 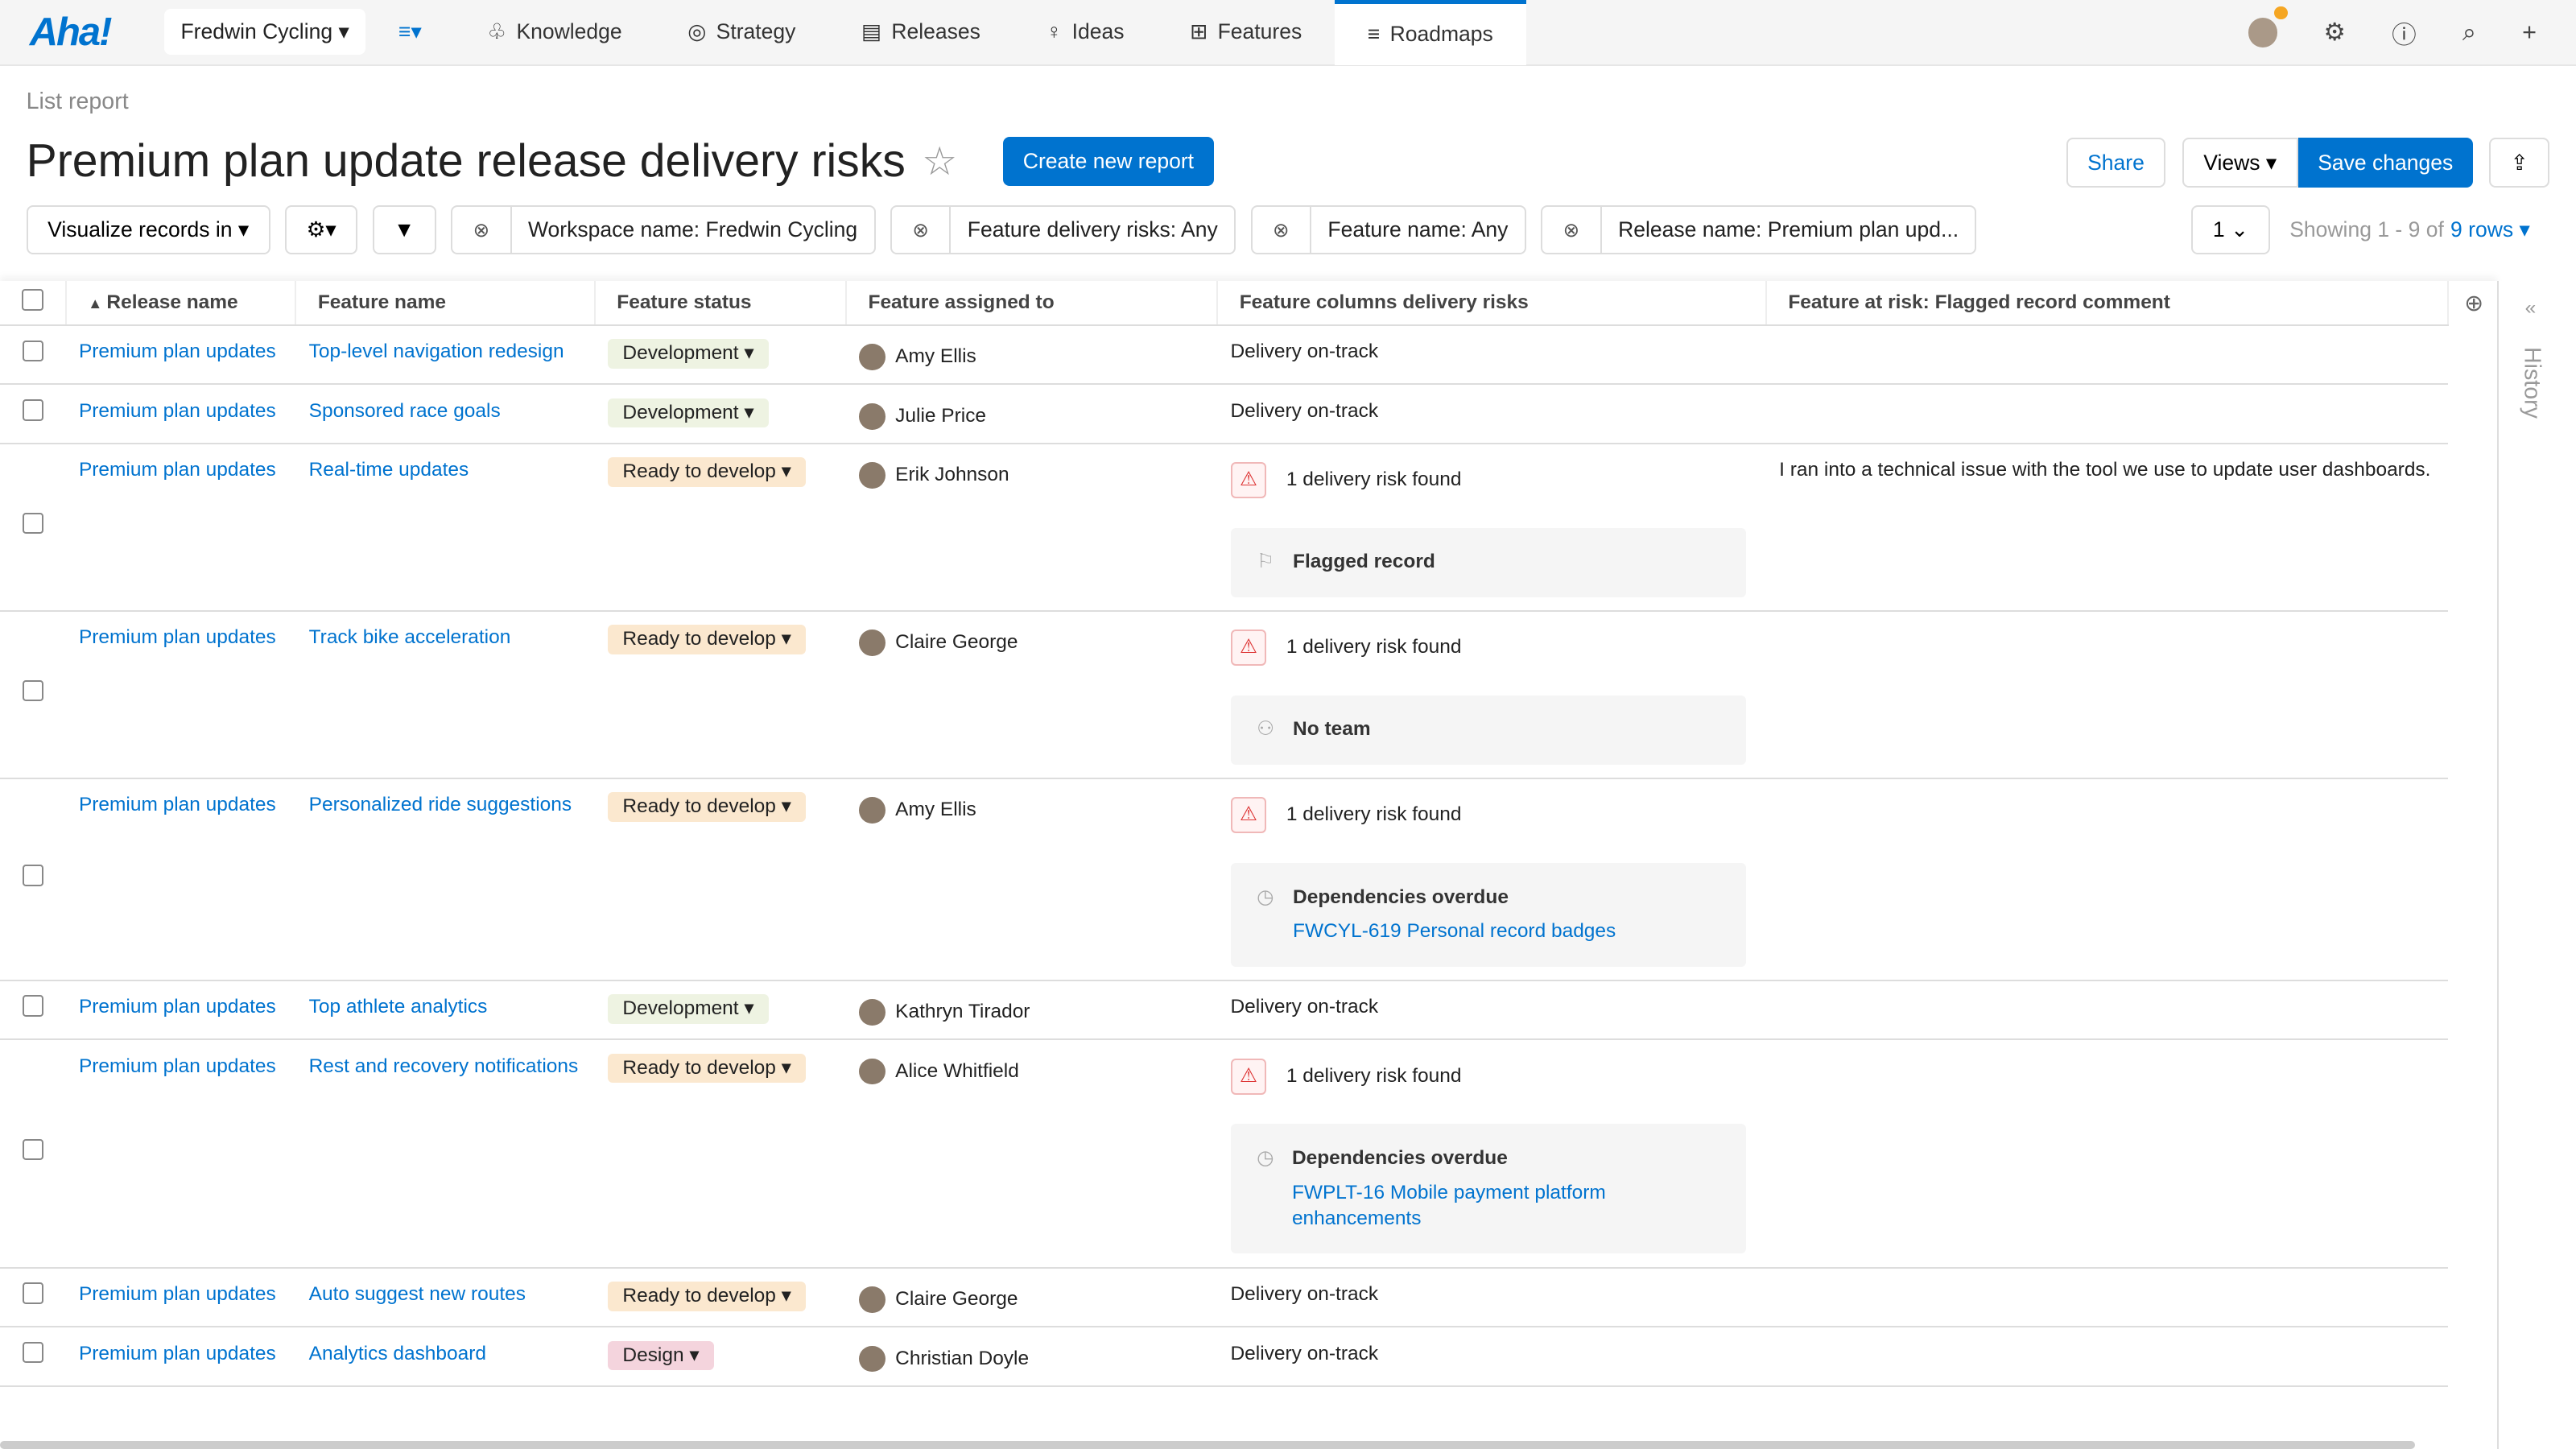 What do you see at coordinates (956, 1299) in the screenshot?
I see `assignee-name: Claire George` at bounding box center [956, 1299].